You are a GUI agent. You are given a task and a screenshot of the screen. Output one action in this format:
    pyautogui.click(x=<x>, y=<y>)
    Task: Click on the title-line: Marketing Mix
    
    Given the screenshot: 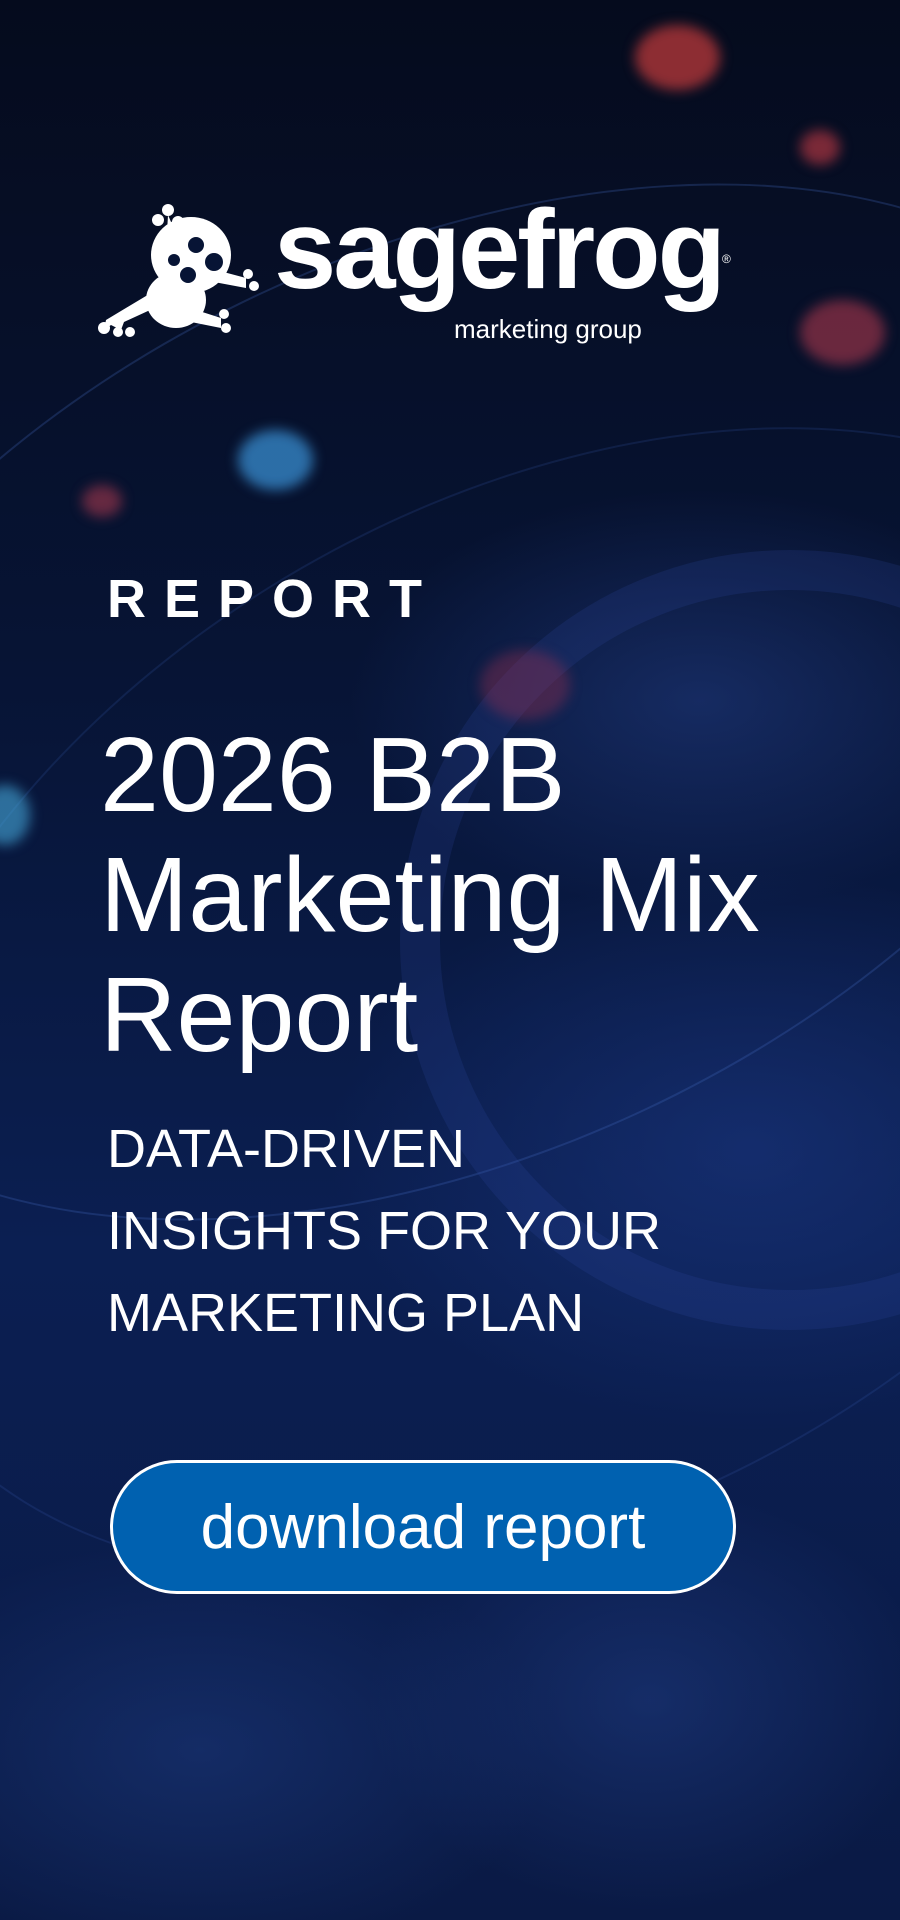 What is the action you would take?
    pyautogui.click(x=430, y=895)
    